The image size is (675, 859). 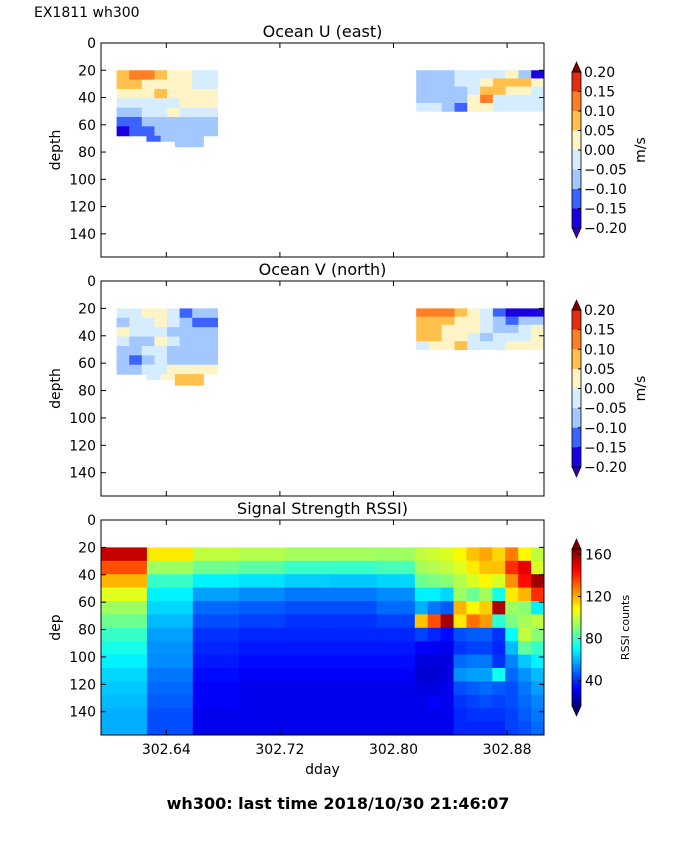 I want to click on y-axis-label: dep, so click(x=56, y=627).